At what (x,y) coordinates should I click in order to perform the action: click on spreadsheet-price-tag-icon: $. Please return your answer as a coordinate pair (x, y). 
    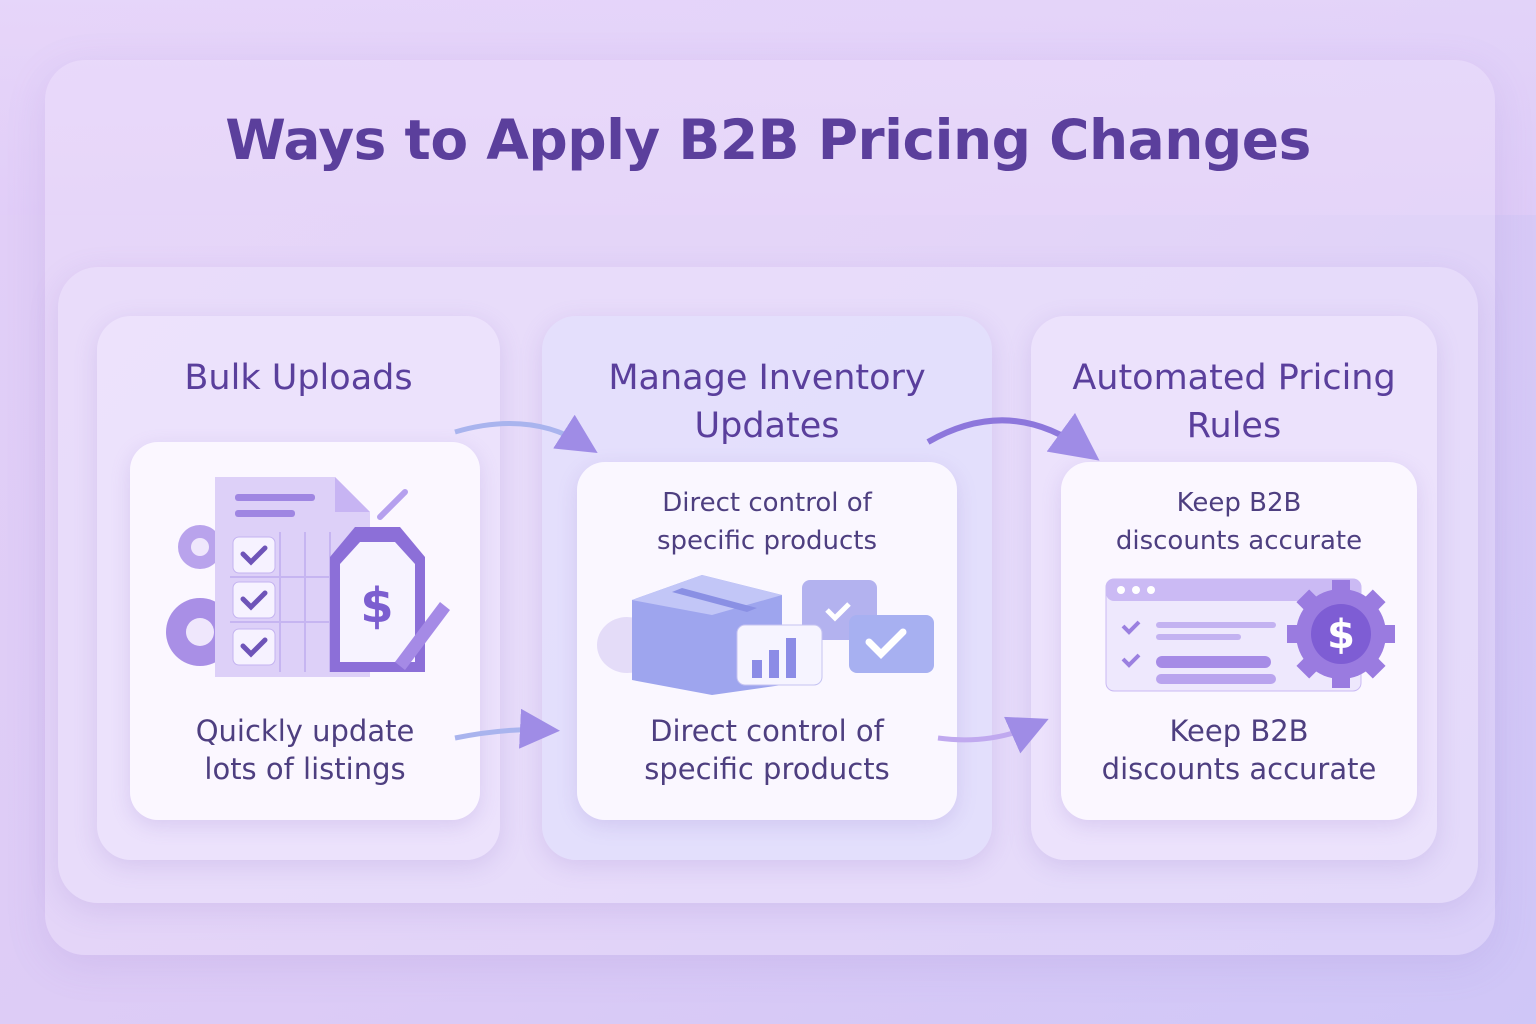
    Looking at the image, I should click on (308, 577).